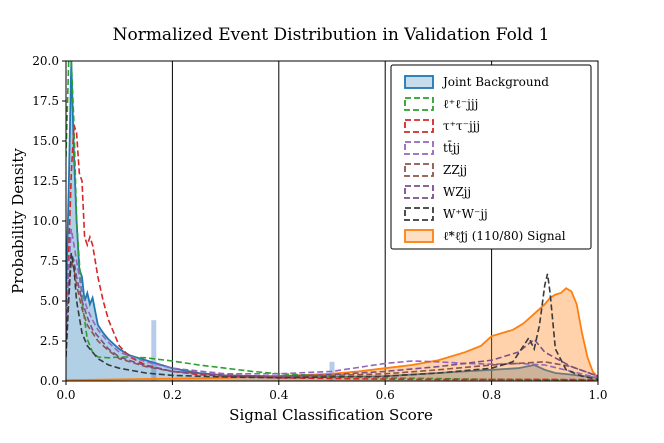  What do you see at coordinates (45, 101) in the screenshot?
I see `y-tick-label-7: 17.5` at bounding box center [45, 101].